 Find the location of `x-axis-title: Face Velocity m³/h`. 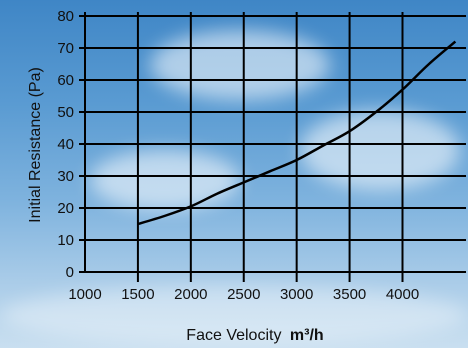

x-axis-title: Face Velocity m³/h is located at coordinates (254, 335).